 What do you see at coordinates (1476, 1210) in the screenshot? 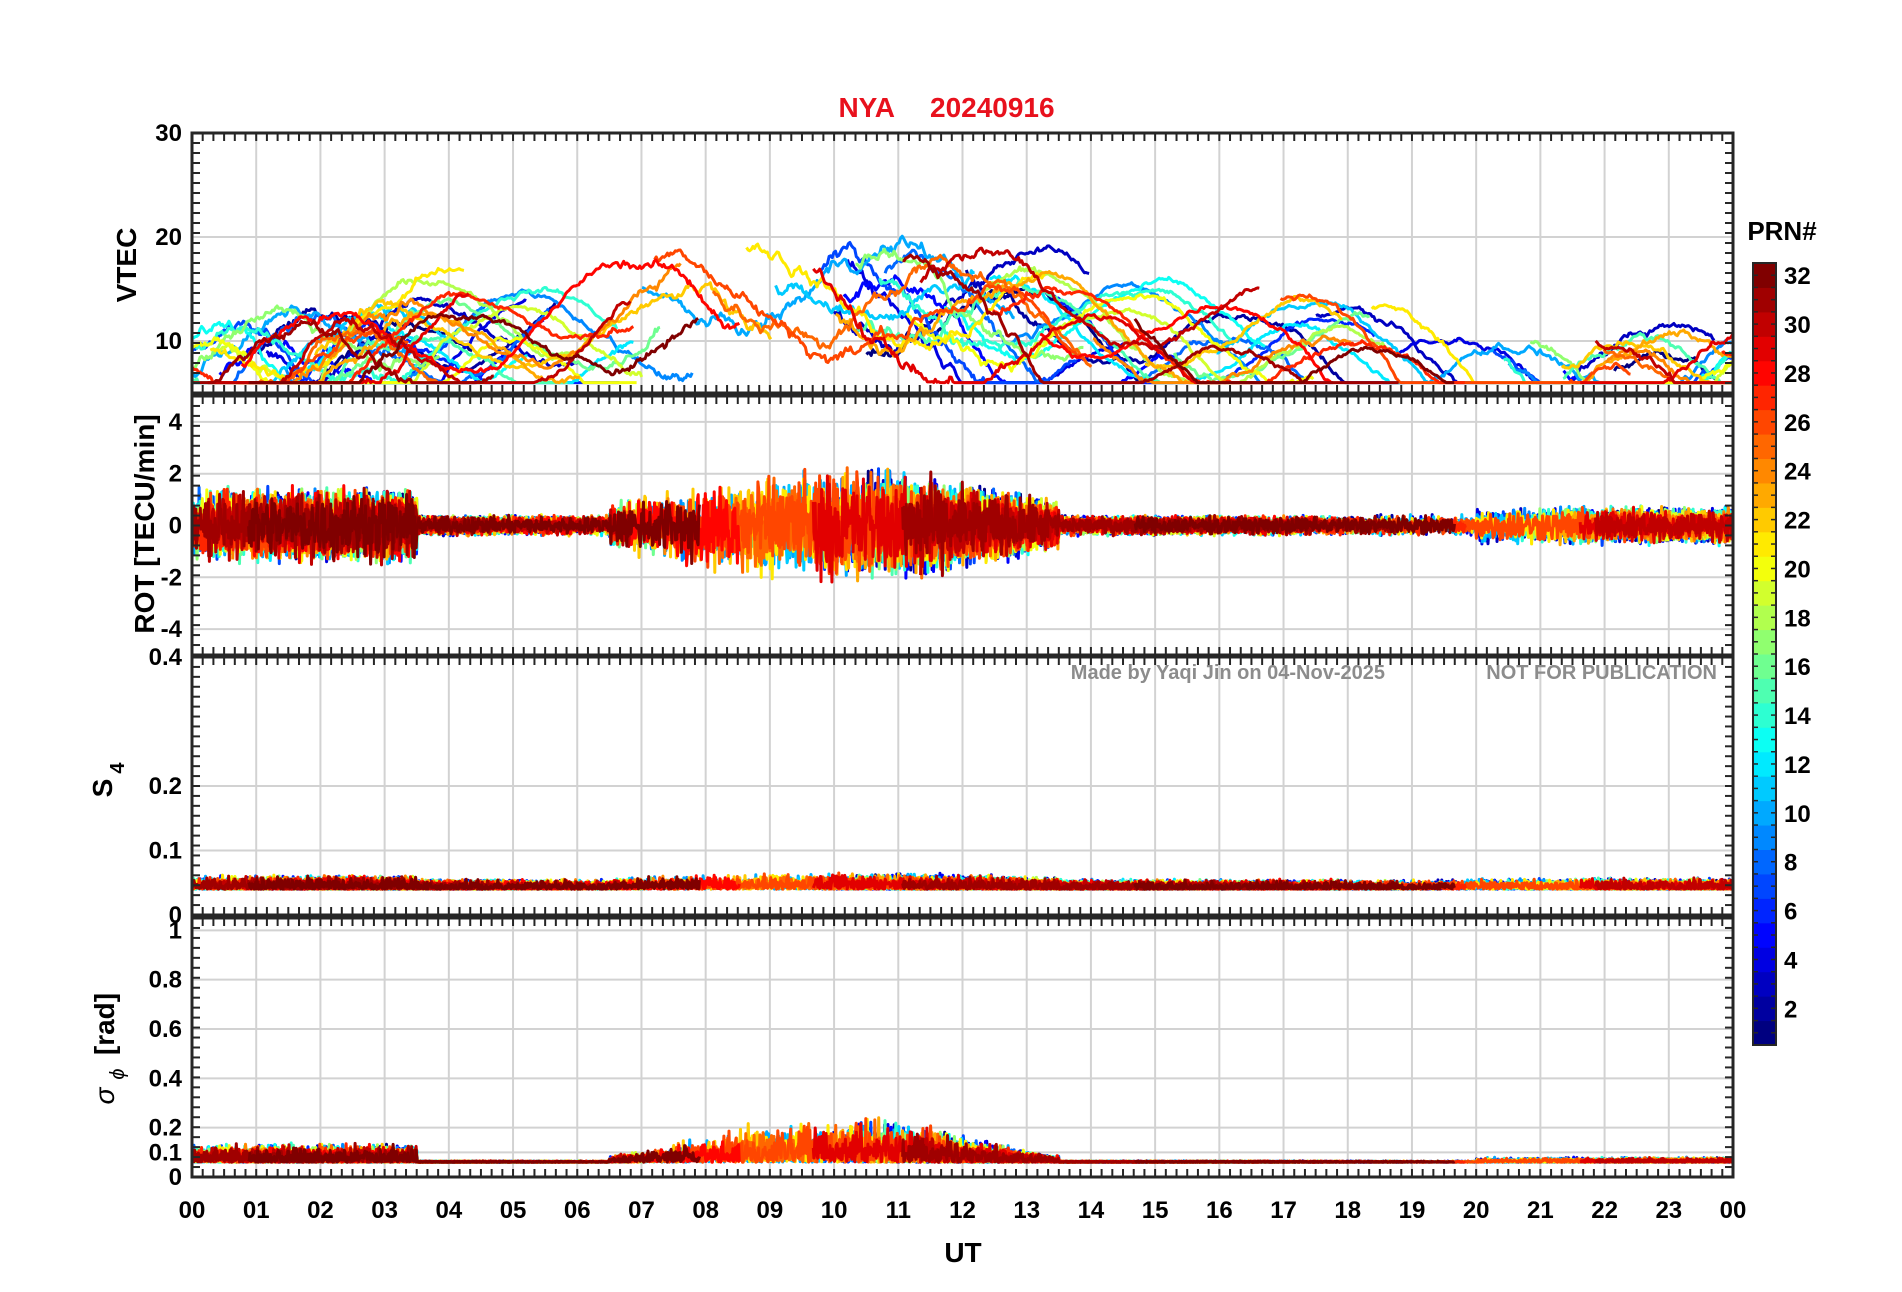
I see `x-tick-label: 20` at bounding box center [1476, 1210].